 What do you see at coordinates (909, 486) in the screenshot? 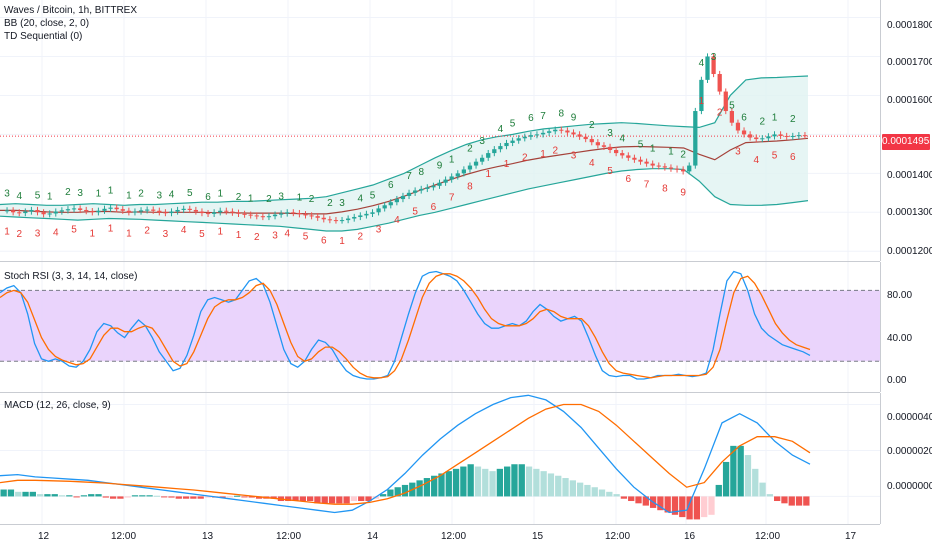
I see `macd-tick: 0.00000000` at bounding box center [909, 486].